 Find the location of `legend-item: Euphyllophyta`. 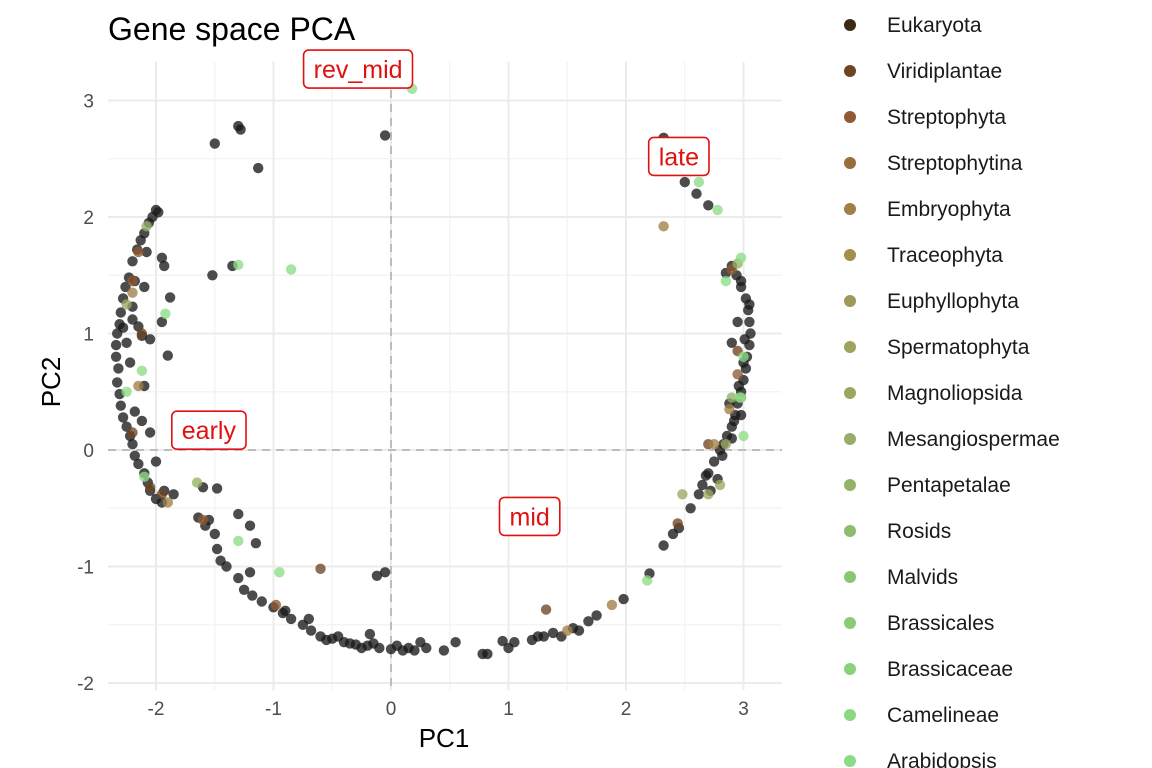

legend-item: Euphyllophyta is located at coordinates (931, 301).